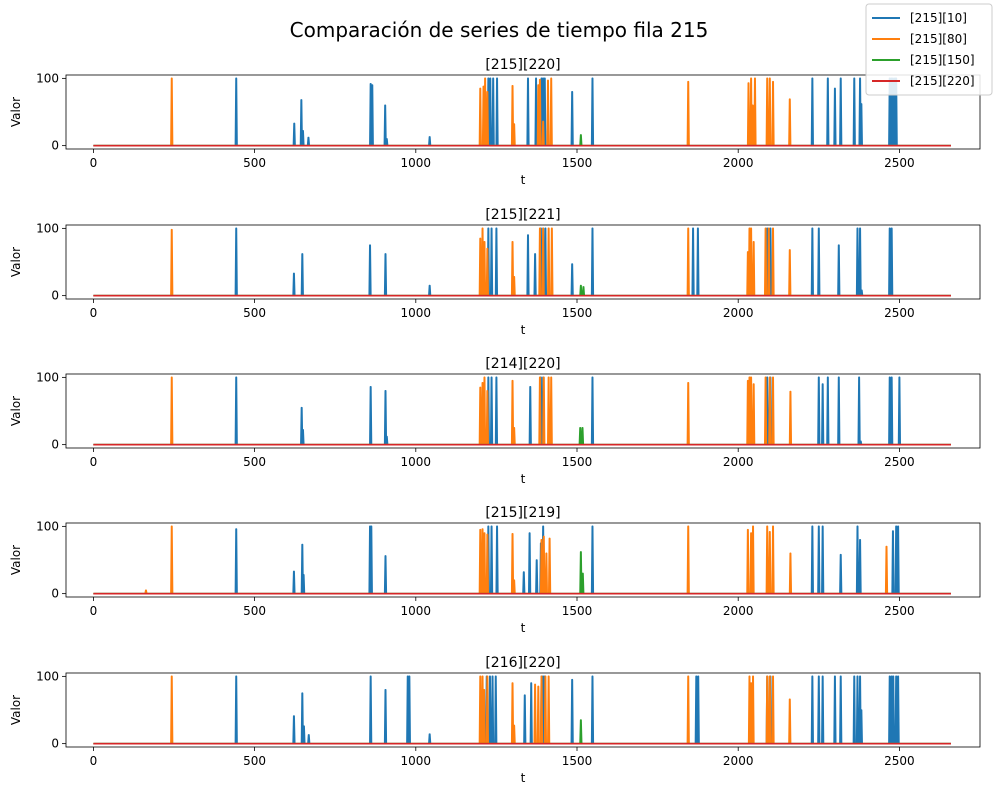 The image size is (998, 798). What do you see at coordinates (942, 81) in the screenshot?
I see `legend-entry: [215][220]` at bounding box center [942, 81].